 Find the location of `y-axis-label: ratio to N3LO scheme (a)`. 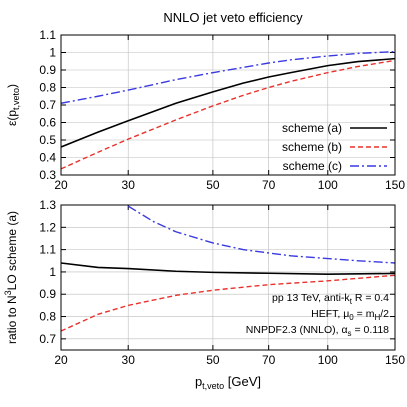

y-axis-label: ratio to N3LO scheme (a) is located at coordinates (11, 277).